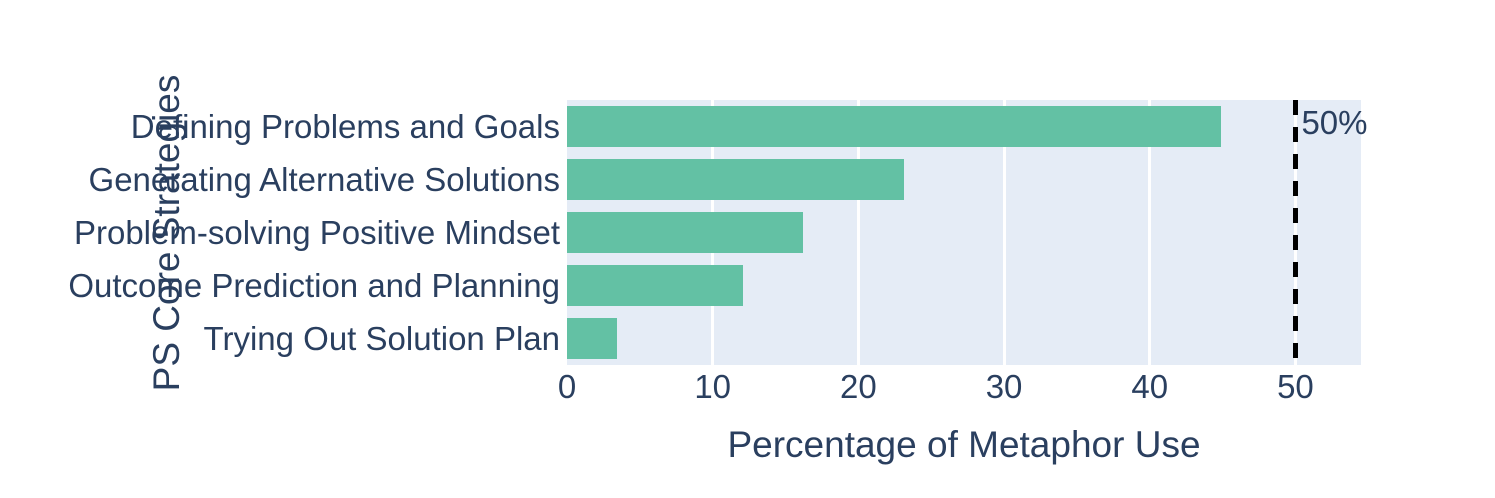 This screenshot has height=498, width=1495. Describe the element at coordinates (1295, 386) in the screenshot. I see `x-tick-label-50: 50` at that location.